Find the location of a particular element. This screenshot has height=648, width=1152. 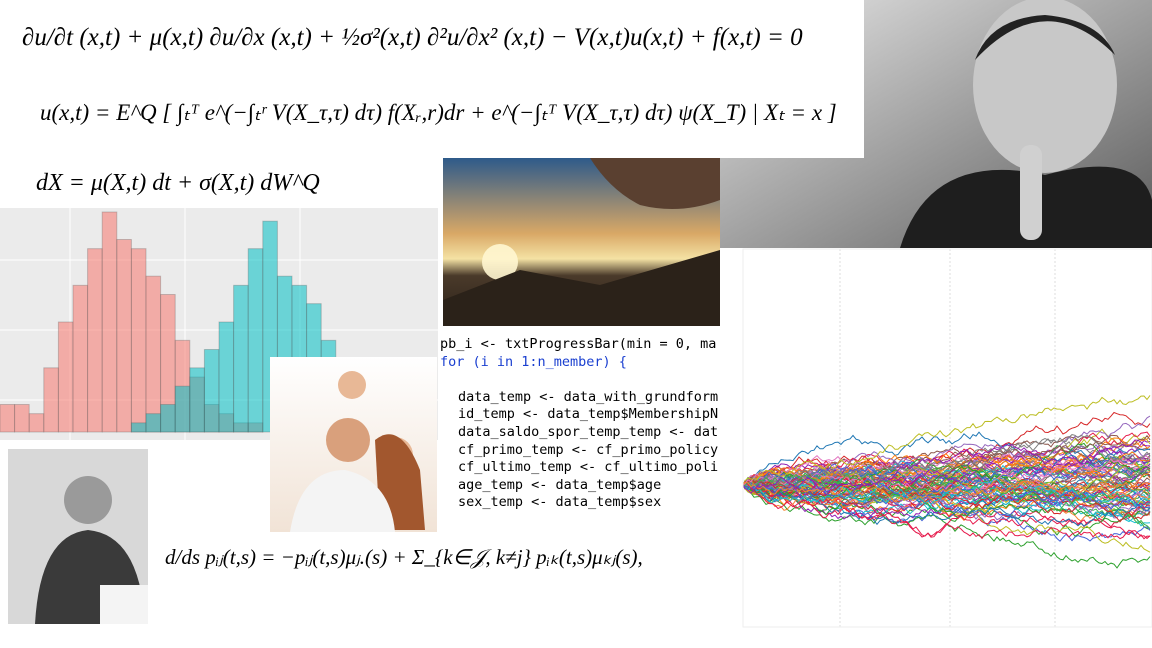

code-line: sex_temp <- data_temp$sex is located at coordinates (560, 502).